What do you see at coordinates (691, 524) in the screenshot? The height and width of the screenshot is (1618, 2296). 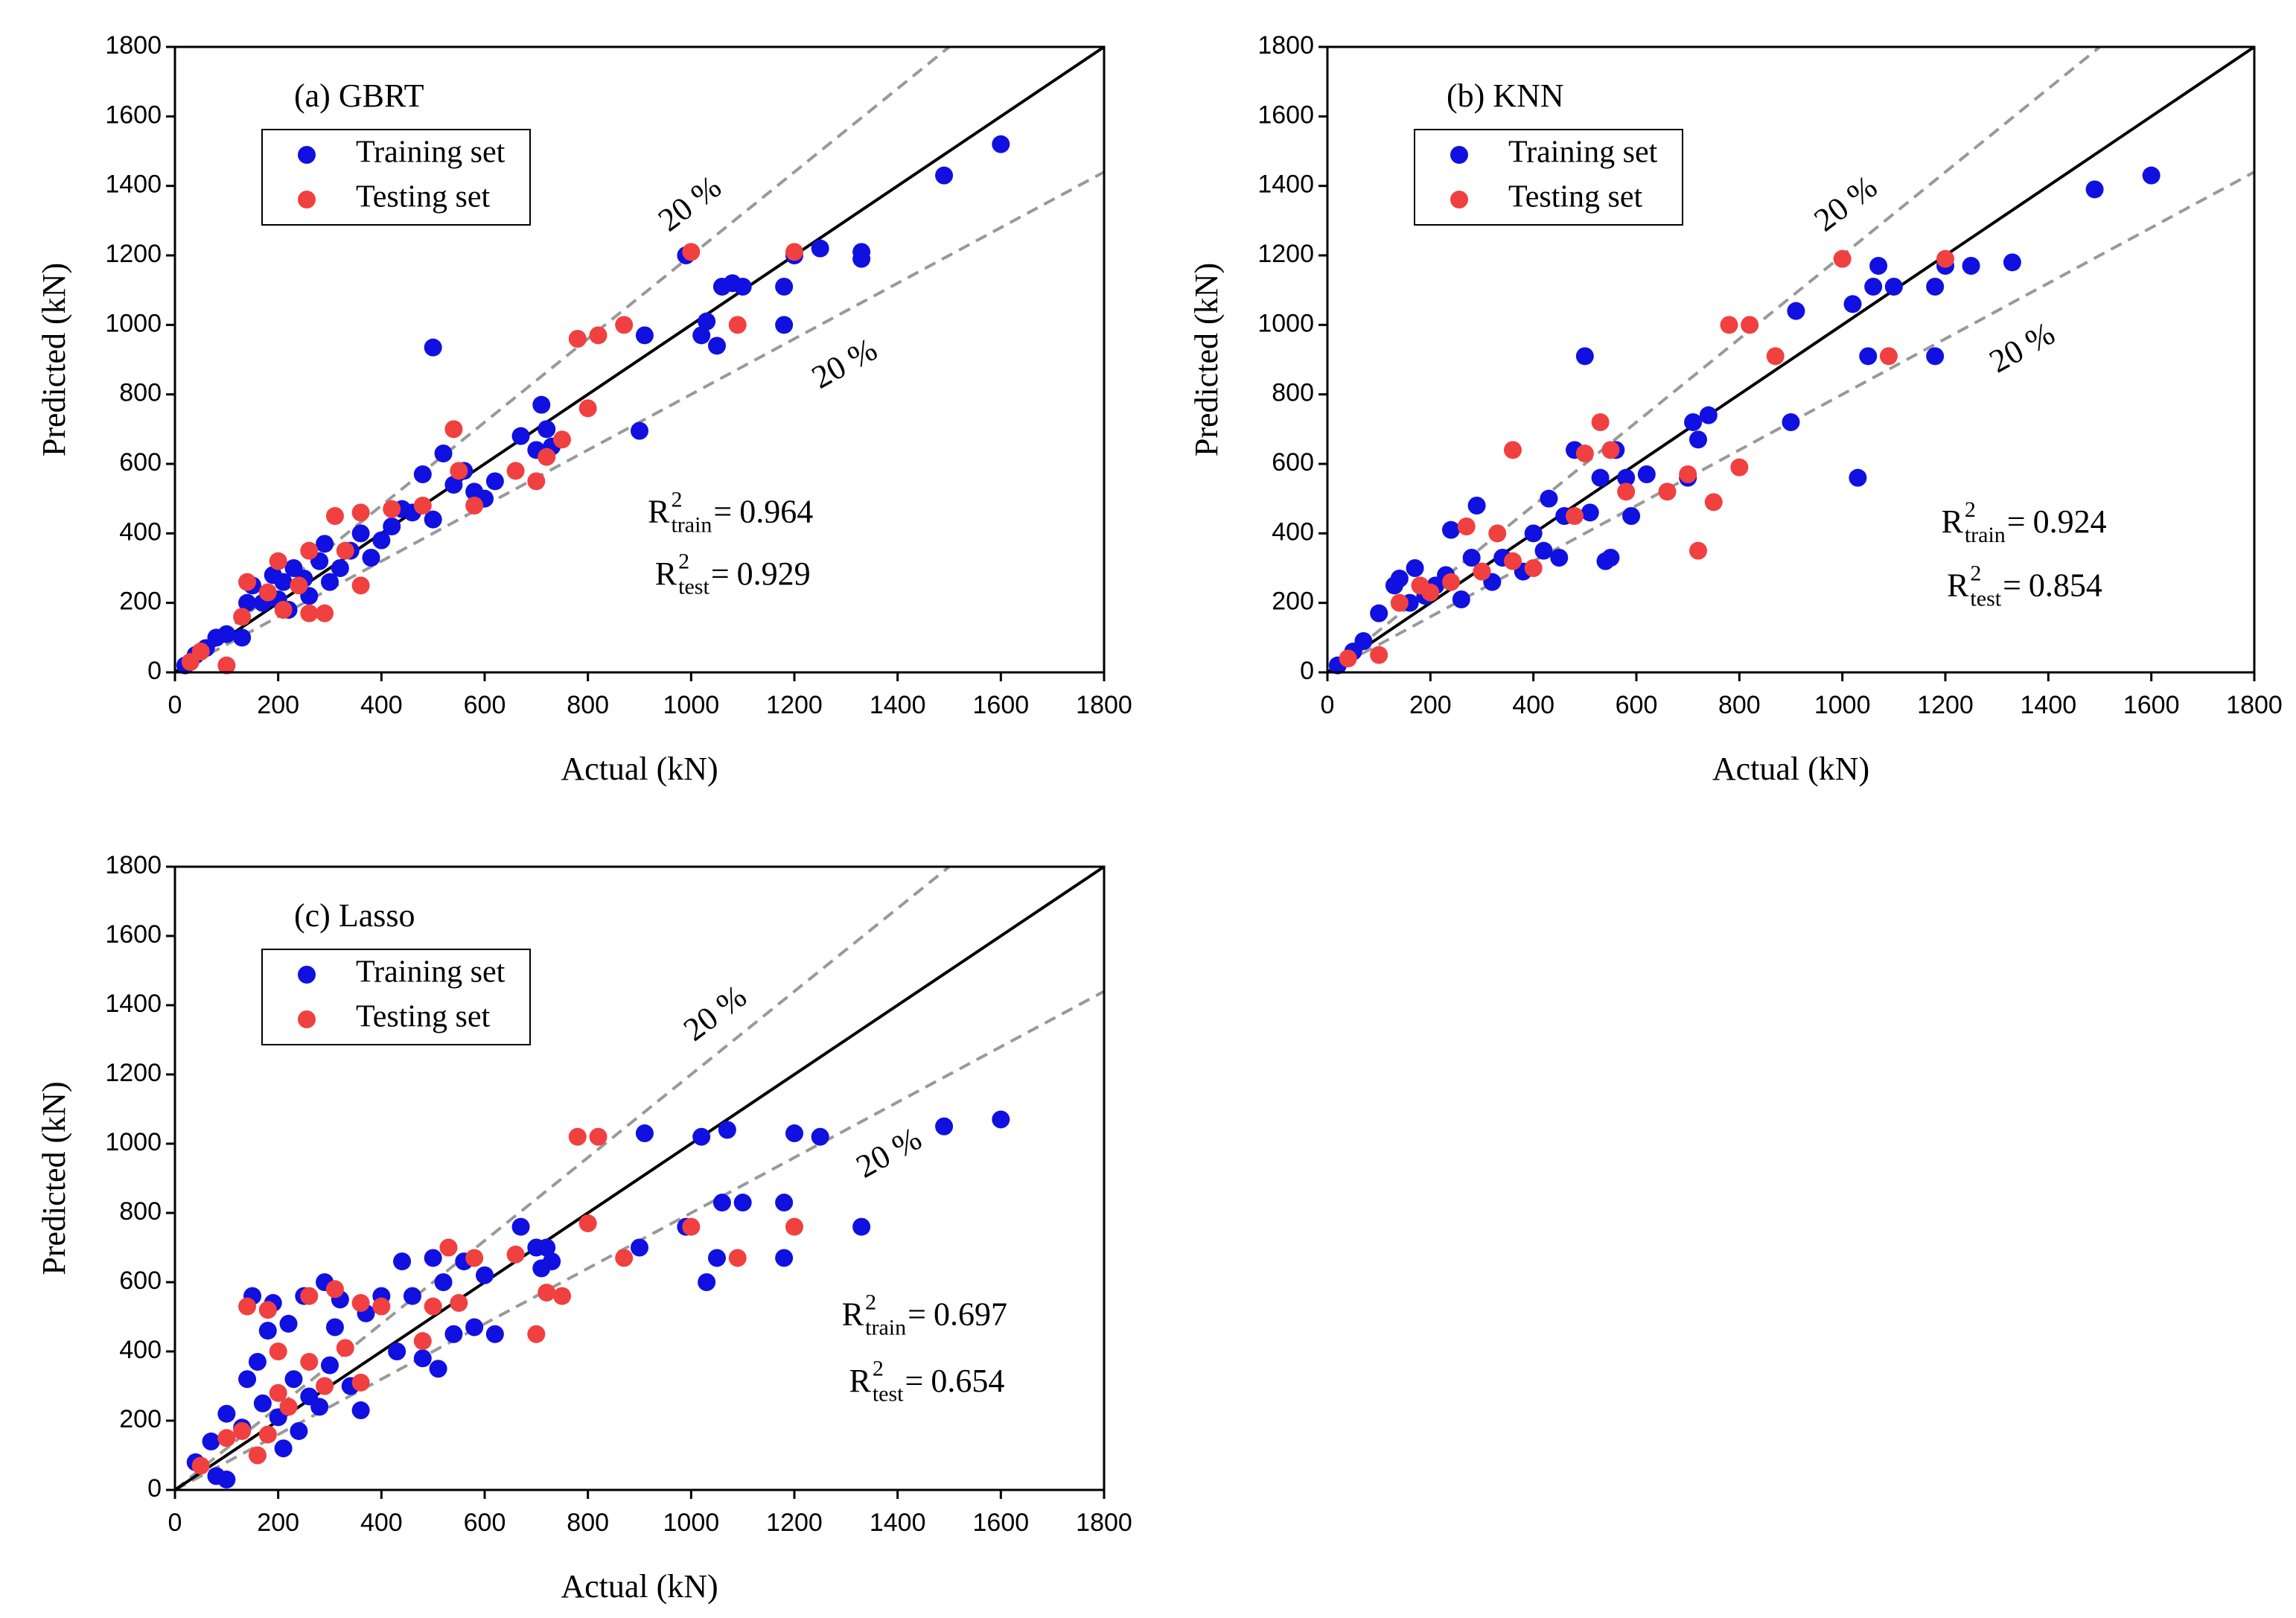 I see `stat-subscript: train` at bounding box center [691, 524].